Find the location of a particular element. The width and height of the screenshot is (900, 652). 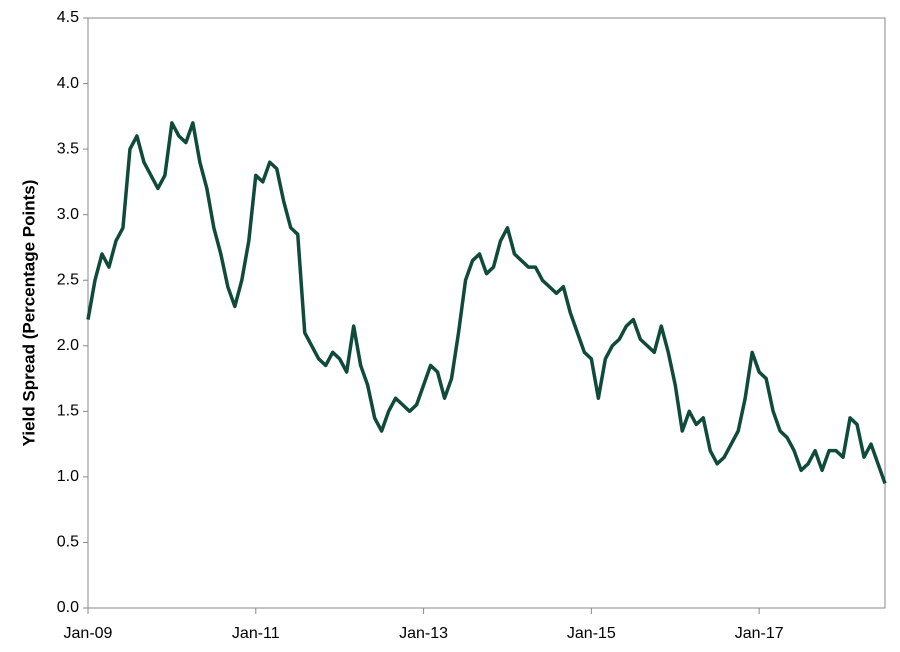

x-tick-label: Jan-15 is located at coordinates (591, 633).